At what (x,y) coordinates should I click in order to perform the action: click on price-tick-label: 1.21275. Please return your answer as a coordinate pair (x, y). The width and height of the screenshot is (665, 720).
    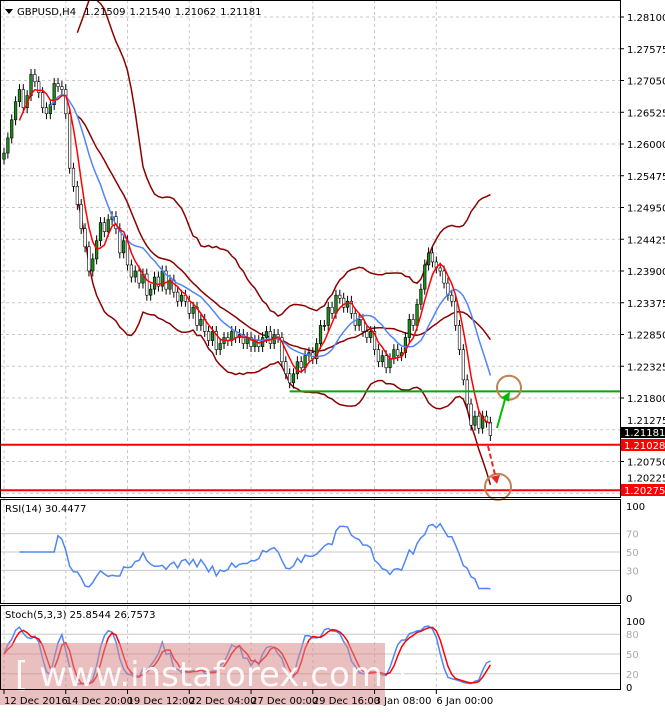
    Looking at the image, I should click on (646, 421).